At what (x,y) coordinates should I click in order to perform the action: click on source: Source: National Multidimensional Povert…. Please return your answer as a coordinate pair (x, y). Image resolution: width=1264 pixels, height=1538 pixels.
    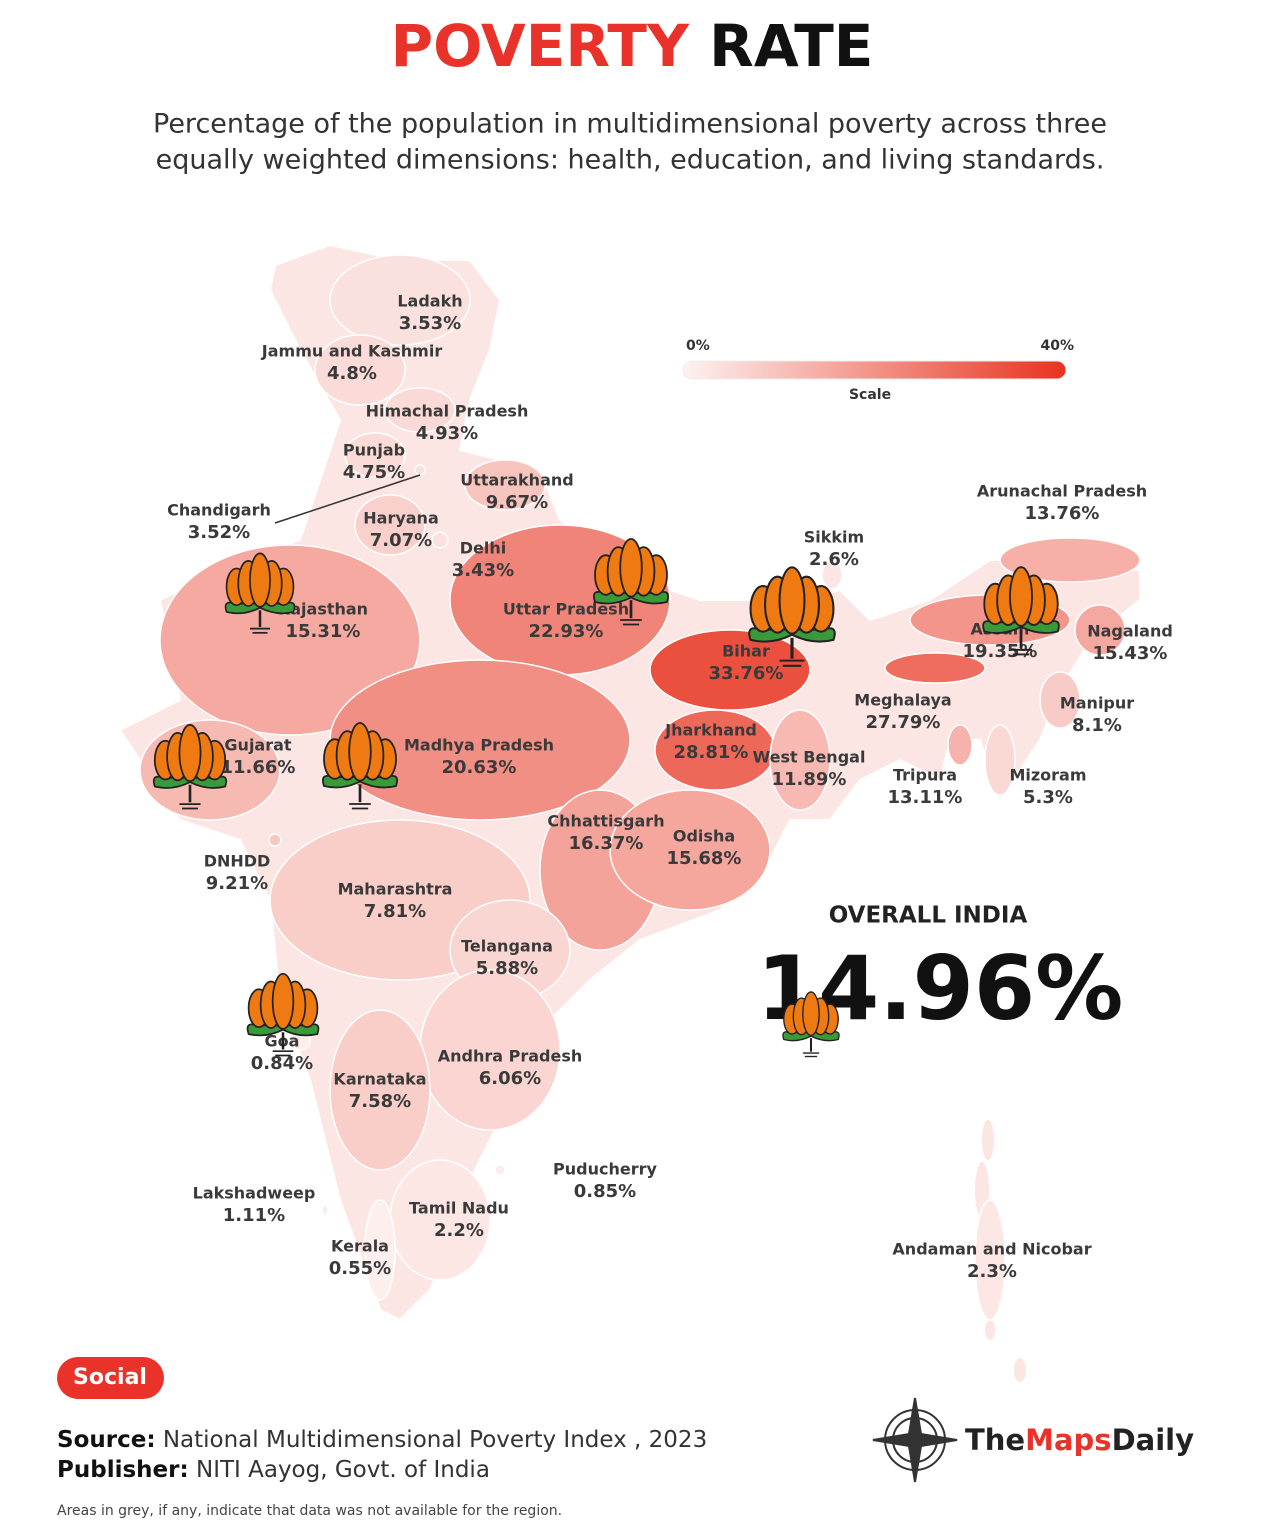
    Looking at the image, I should click on (382, 1440).